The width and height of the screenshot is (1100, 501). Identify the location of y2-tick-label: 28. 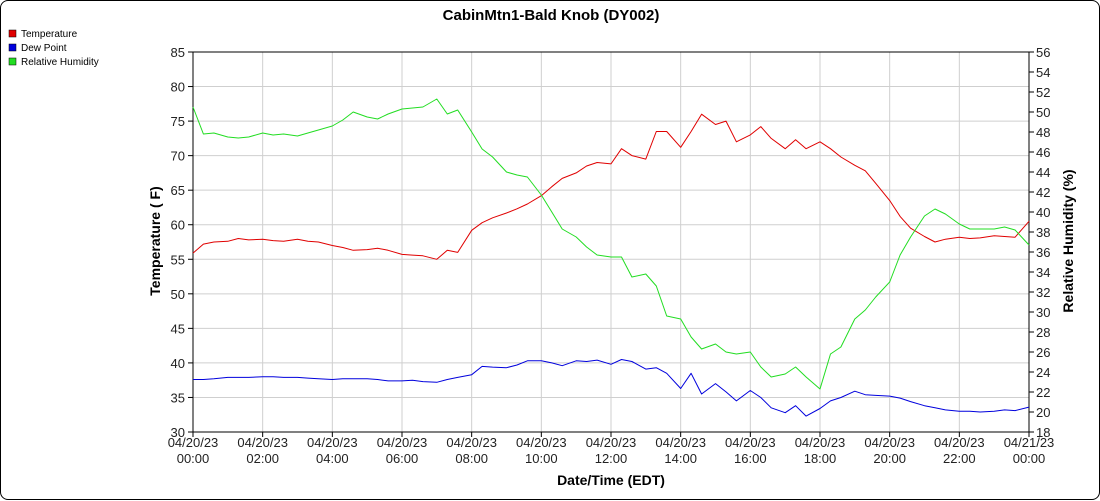
(1043, 332).